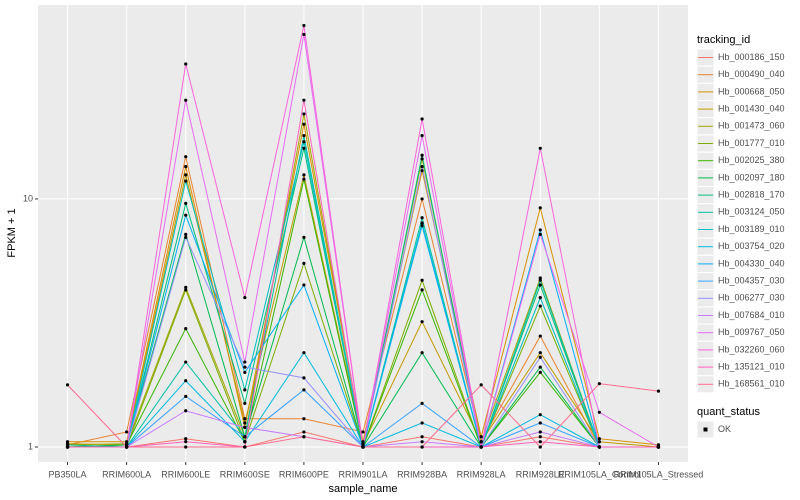  Describe the element at coordinates (751, 263) in the screenshot. I see `legend-label: Hb_004330_040` at that location.